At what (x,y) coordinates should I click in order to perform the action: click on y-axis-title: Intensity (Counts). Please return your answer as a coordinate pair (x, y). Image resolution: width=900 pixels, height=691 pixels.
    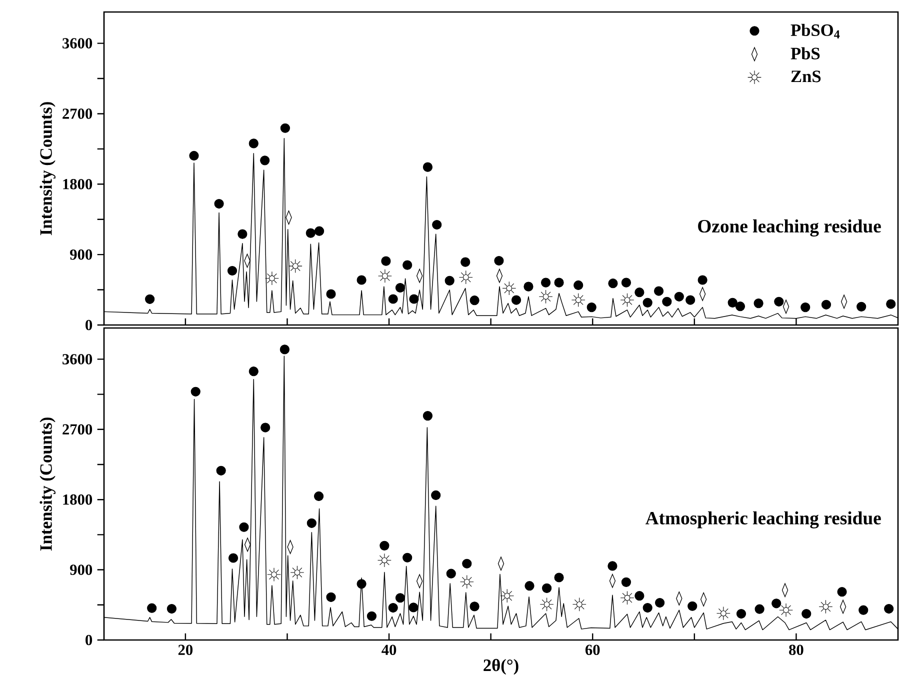
    Looking at the image, I should click on (48, 484).